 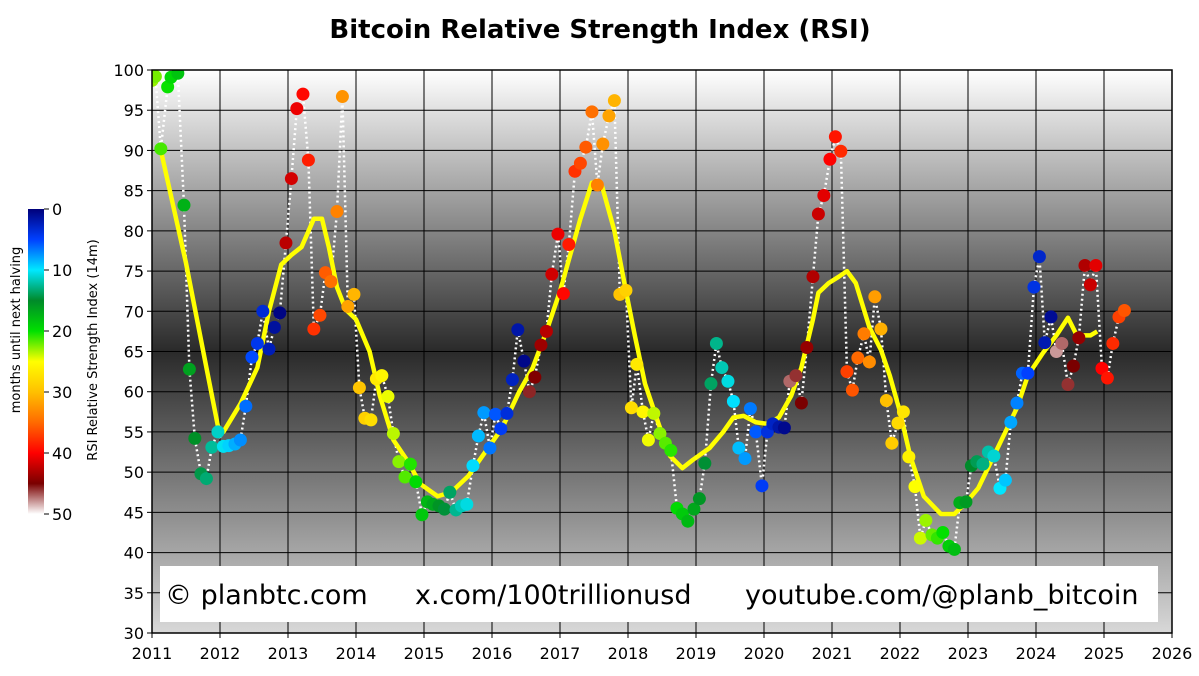 What do you see at coordinates (900, 653) in the screenshot?
I see `x-tick-label: 2022` at bounding box center [900, 653].